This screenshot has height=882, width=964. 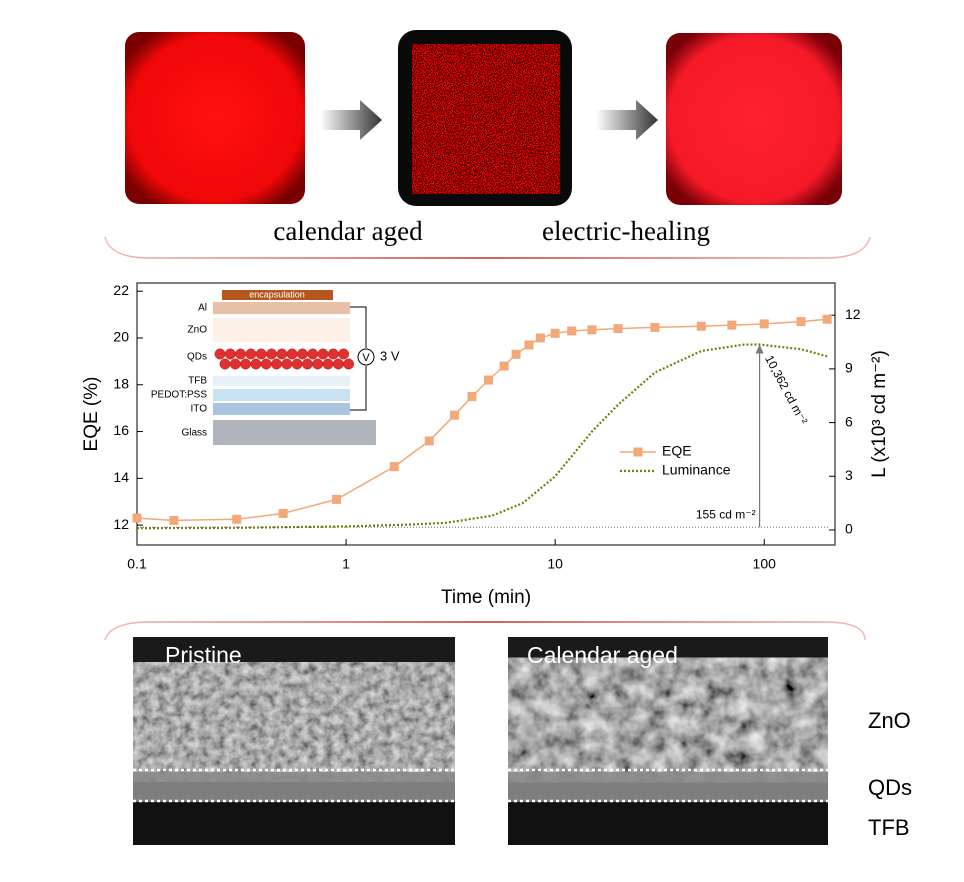 What do you see at coordinates (203, 655) in the screenshot?
I see `tem-label: Pristine` at bounding box center [203, 655].